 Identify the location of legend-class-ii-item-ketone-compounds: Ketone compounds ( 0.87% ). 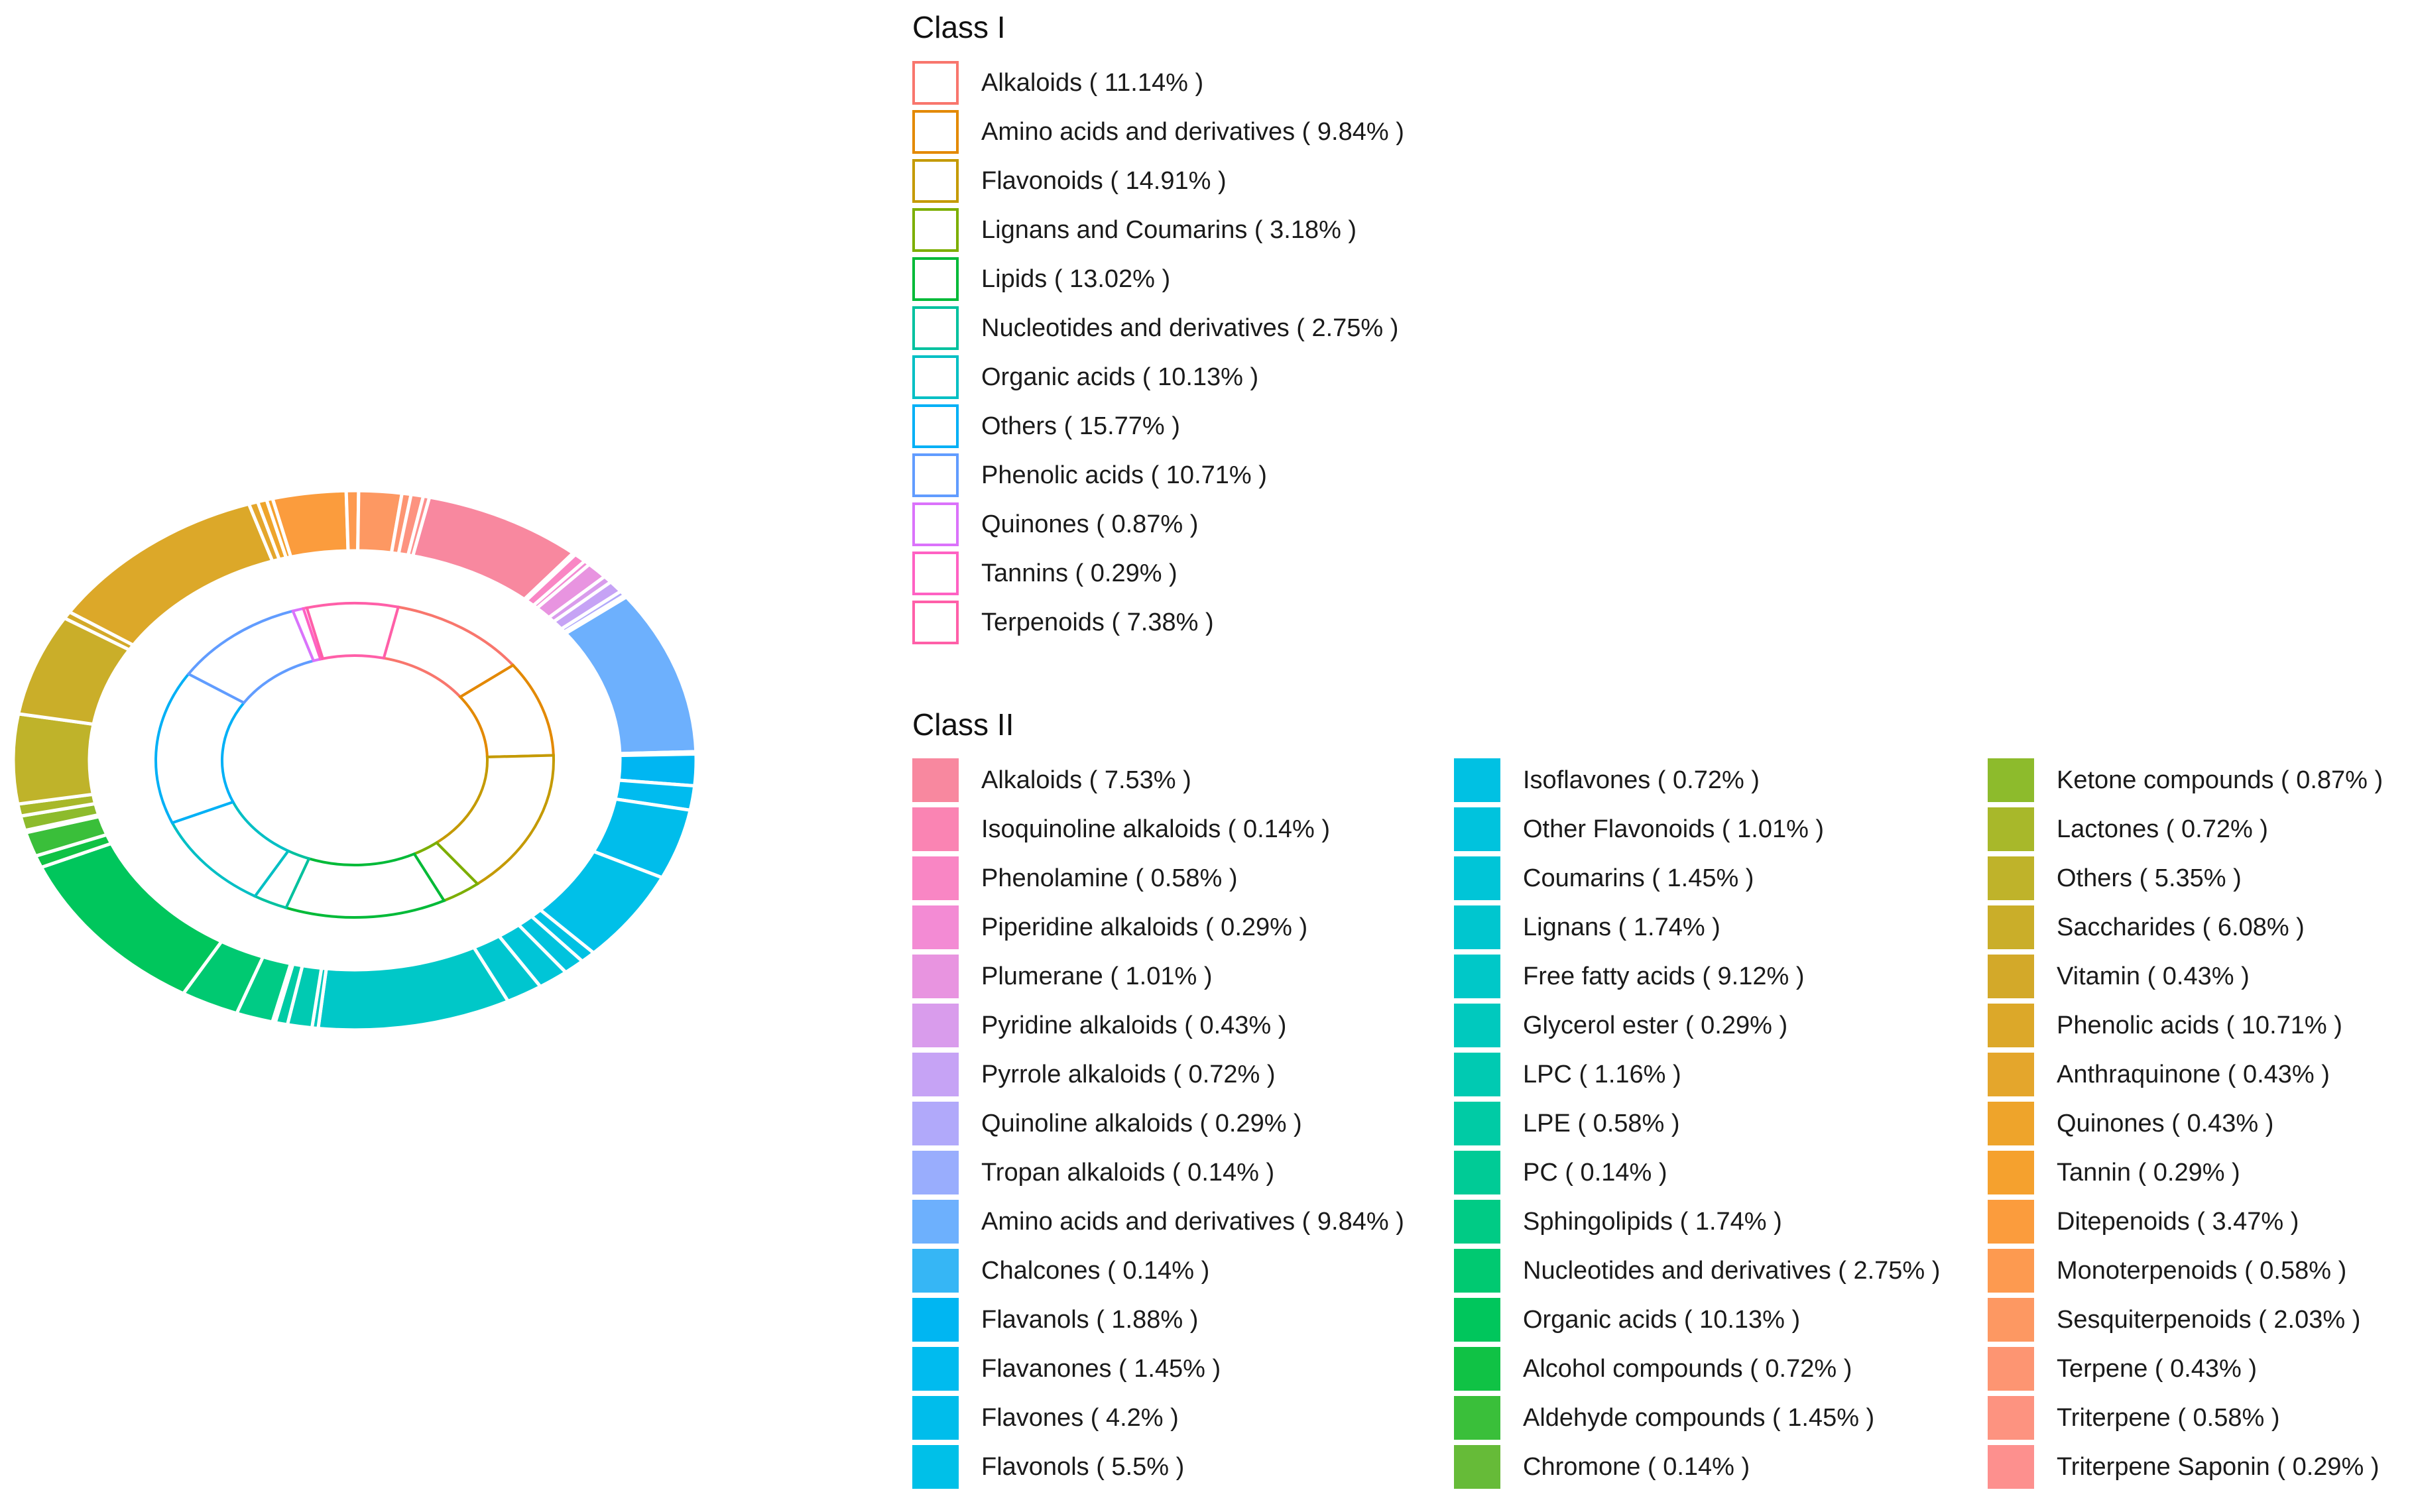
(2185, 780).